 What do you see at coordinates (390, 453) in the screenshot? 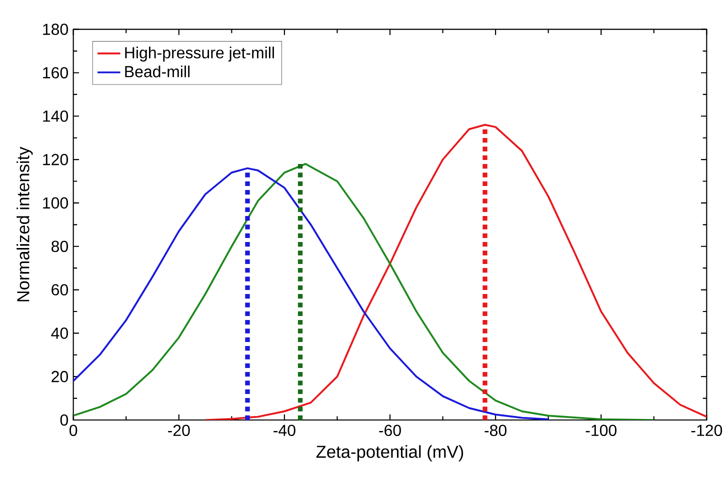
I see `x-axis-title: Zeta-potential (mV)` at bounding box center [390, 453].